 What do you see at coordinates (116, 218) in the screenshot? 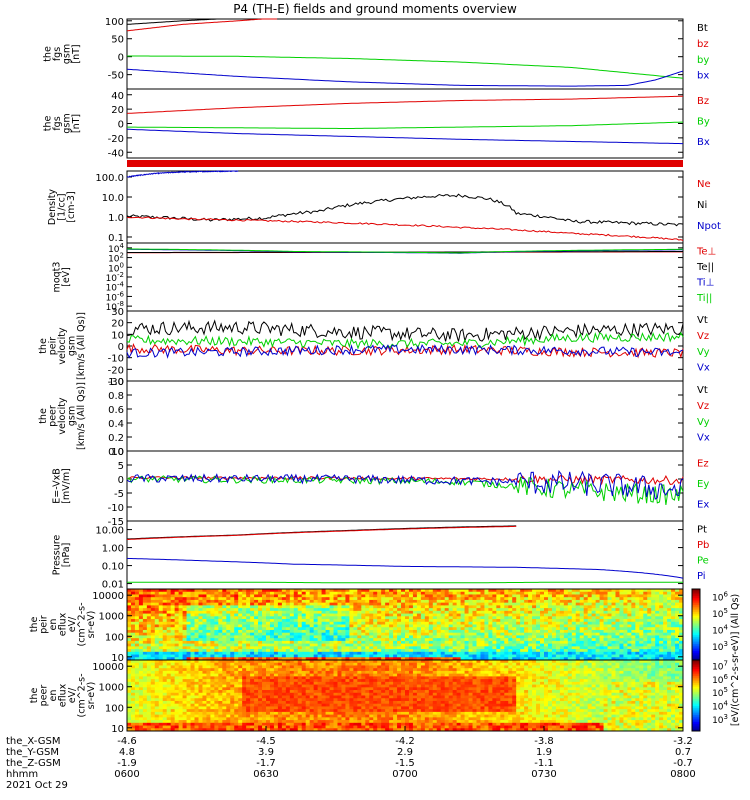
I see `y-tick-label: 1.0` at bounding box center [116, 218].